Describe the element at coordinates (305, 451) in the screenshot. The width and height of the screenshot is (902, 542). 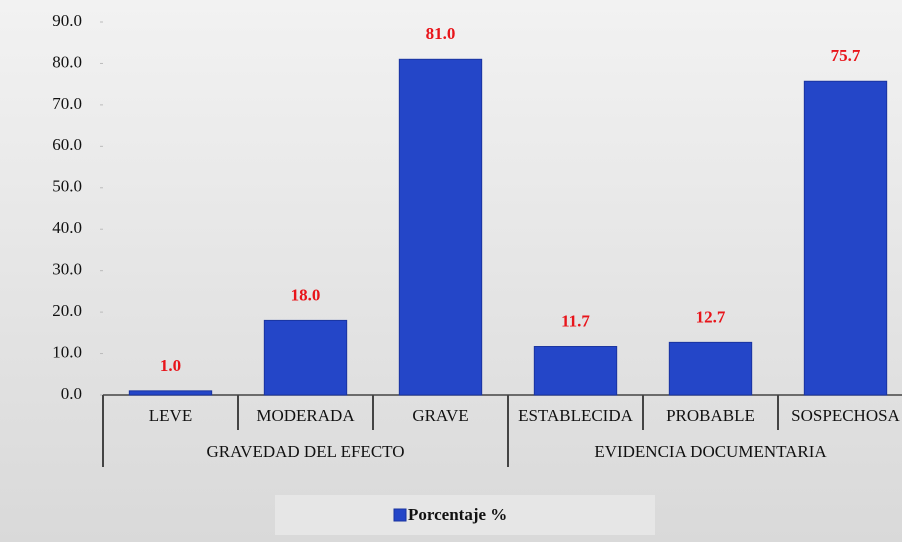
I see `group-label: GRAVEDAD DEL EFECTO` at that location.